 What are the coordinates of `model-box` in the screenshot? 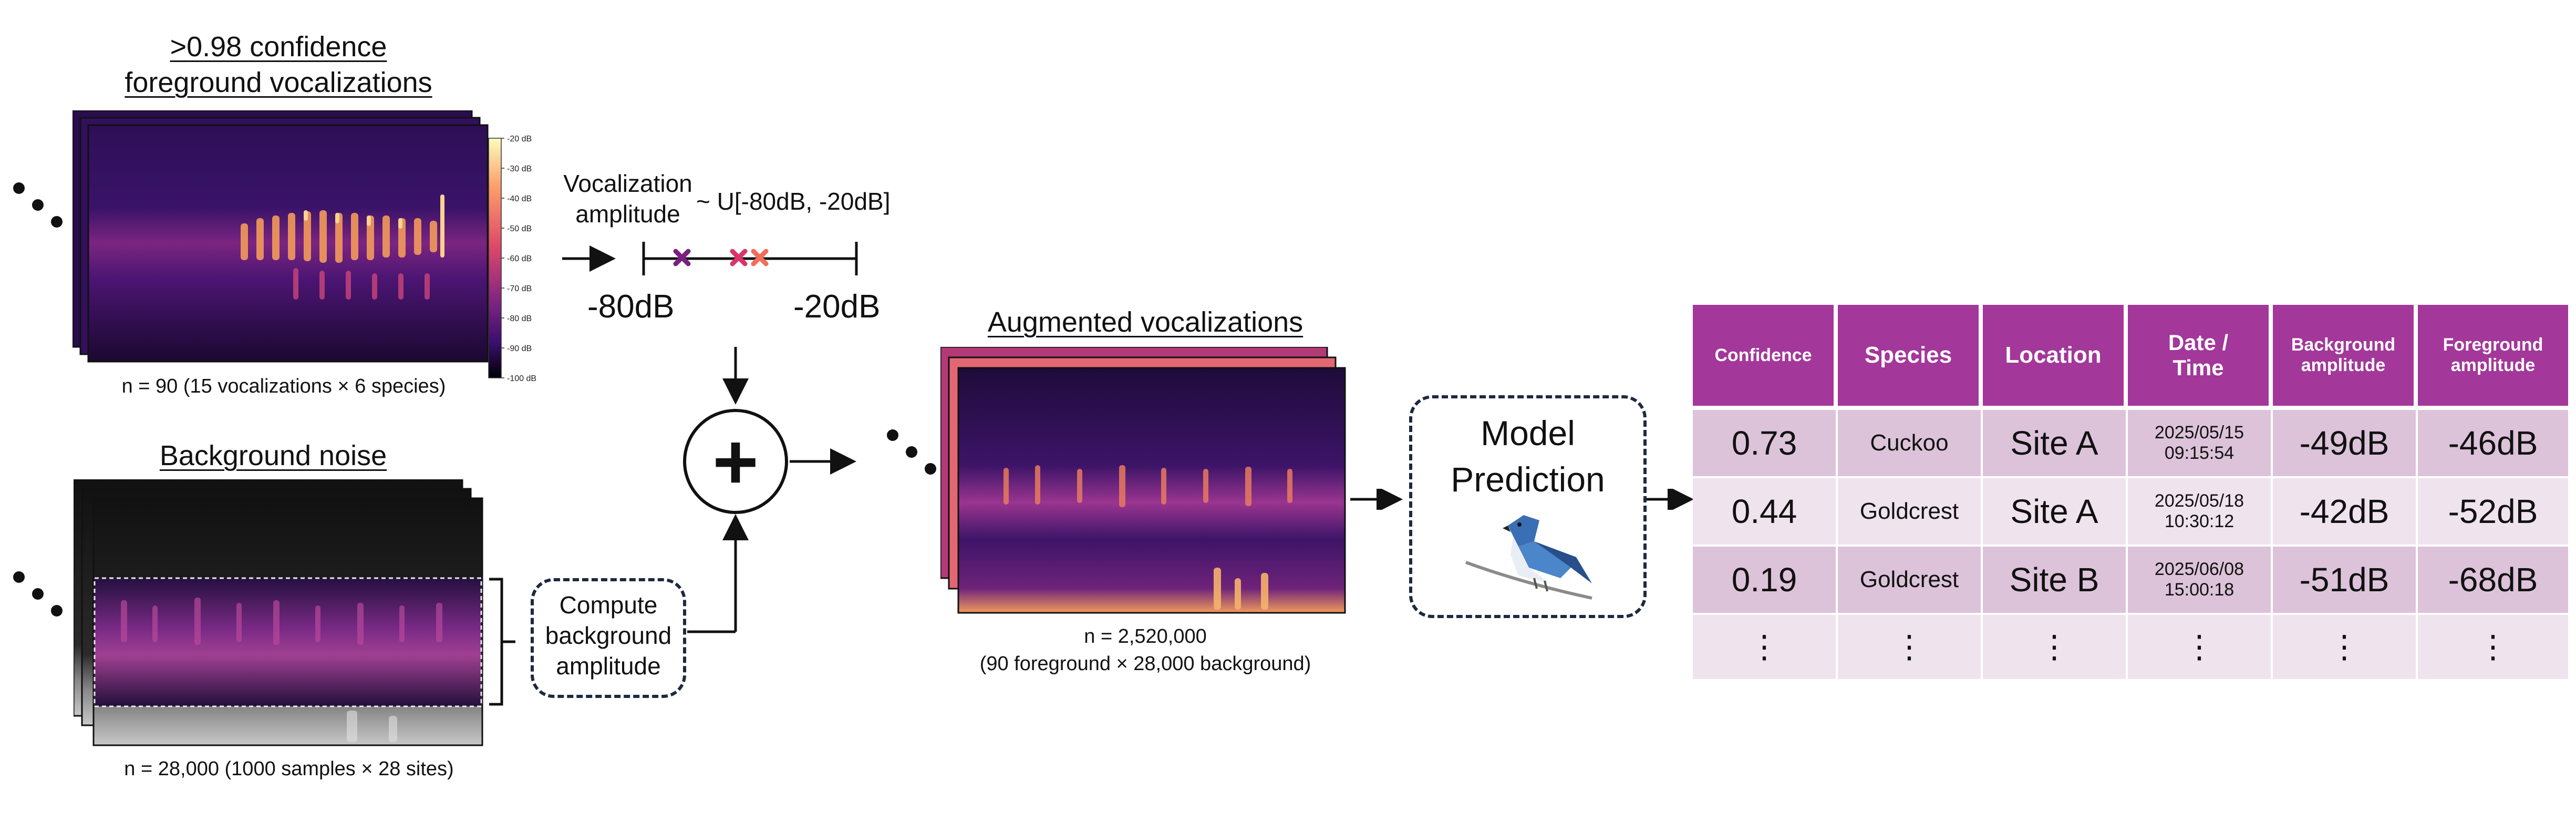 It's located at (1528, 506).